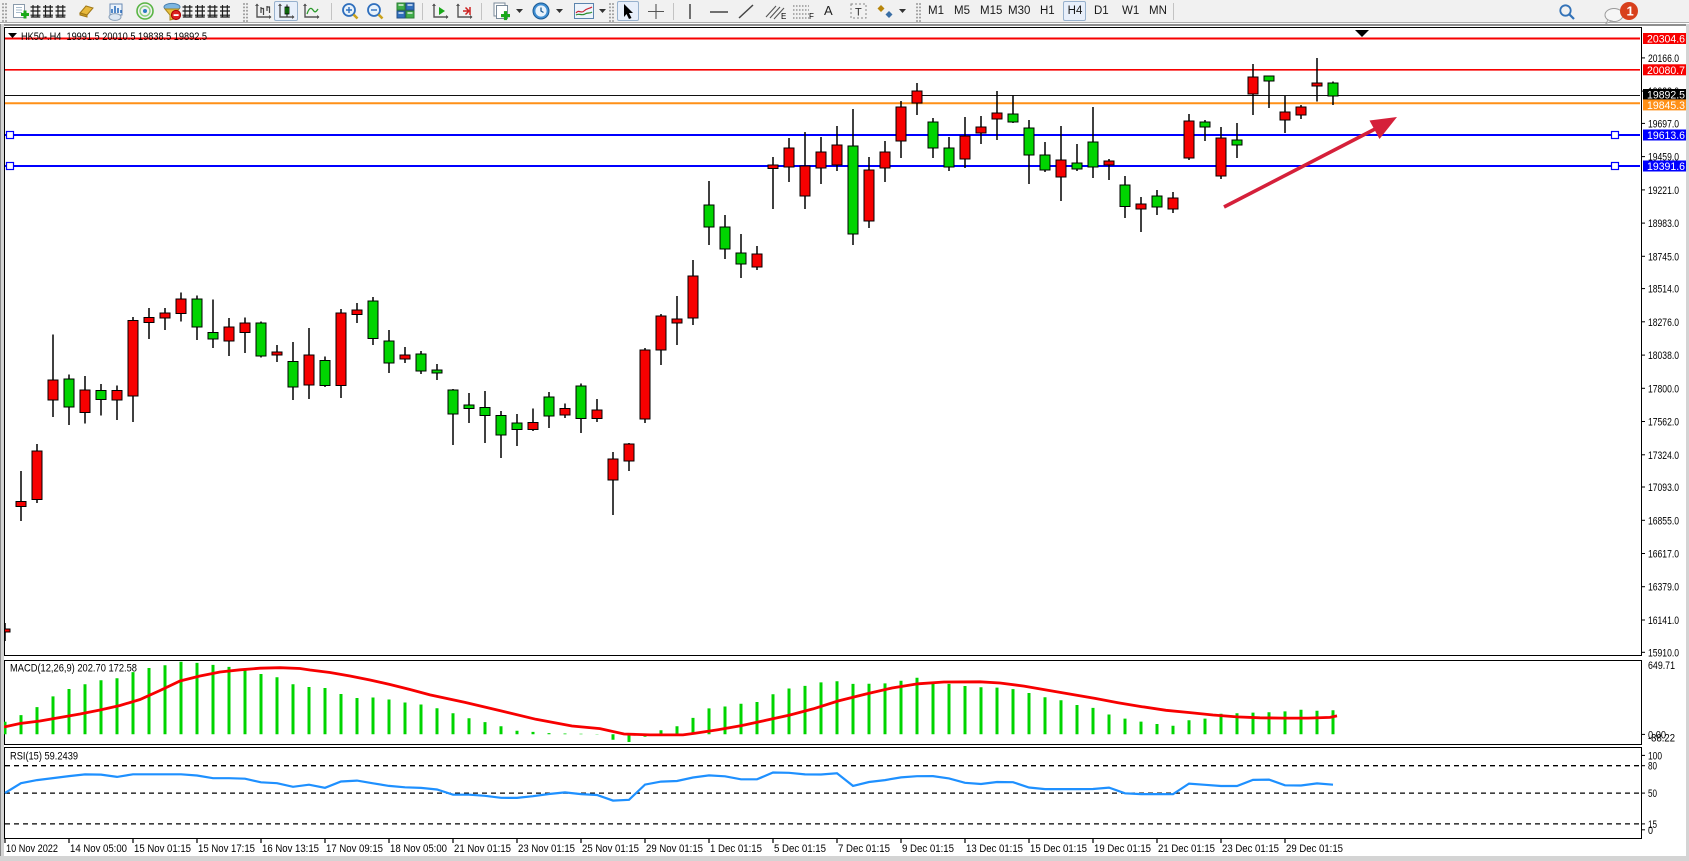 The height and width of the screenshot is (861, 1689). What do you see at coordinates (864, 849) in the screenshot?
I see `svg-text: 7 Dec 01:15` at bounding box center [864, 849].